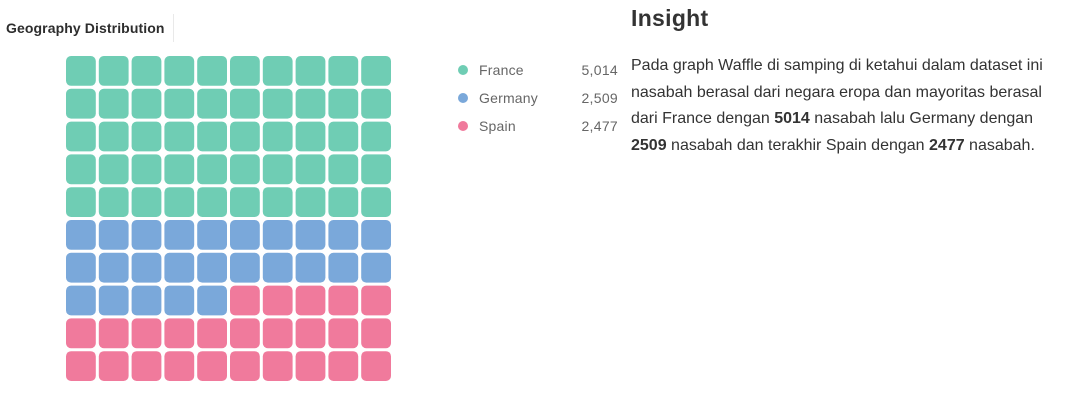 This screenshot has height=414, width=1091. I want to click on insight-text-segment: nasabah lalu Germany dengan, so click(921, 118).